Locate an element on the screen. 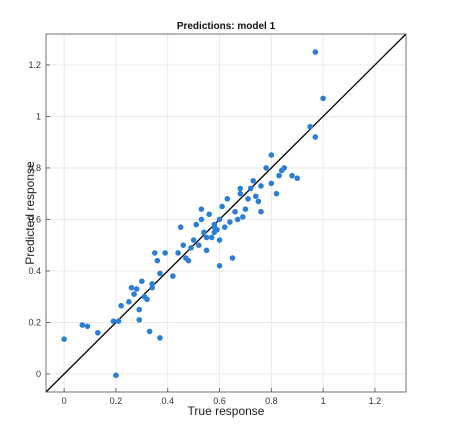 This screenshot has height=442, width=474. x-axis-title: True response is located at coordinates (226, 411).